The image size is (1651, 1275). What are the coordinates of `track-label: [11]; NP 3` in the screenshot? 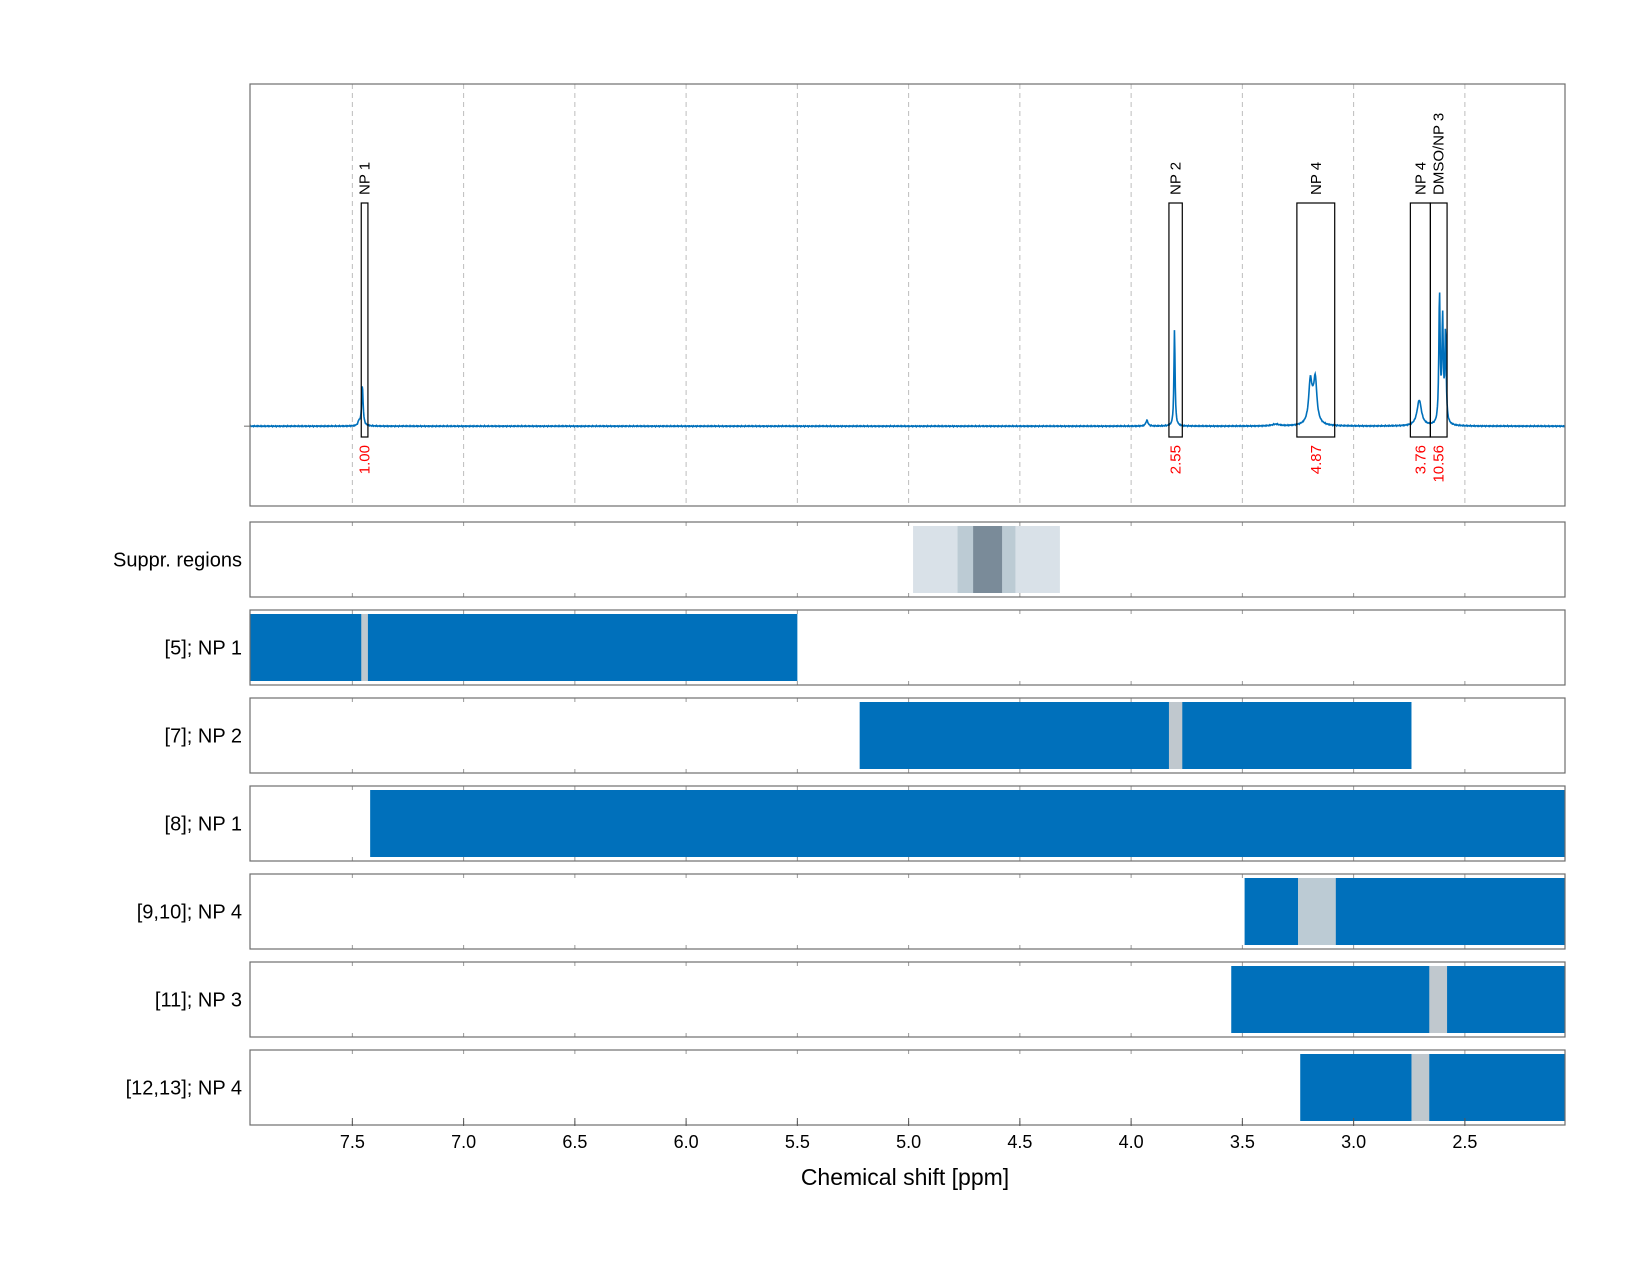 It's located at (198, 1001).